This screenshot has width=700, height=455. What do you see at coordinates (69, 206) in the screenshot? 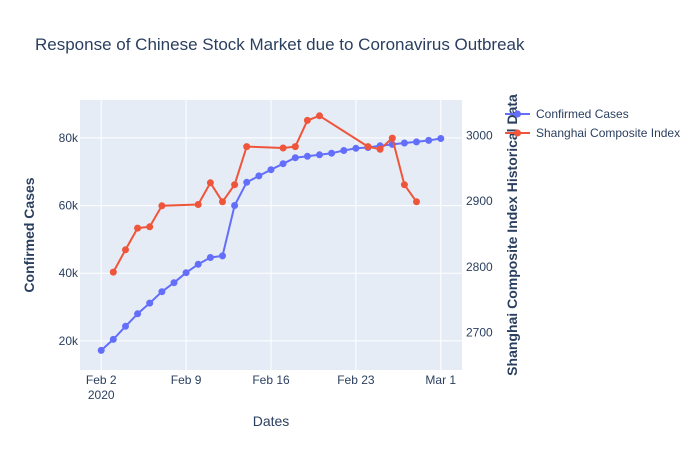
I see `left-y-tick-label: 60k` at bounding box center [69, 206].